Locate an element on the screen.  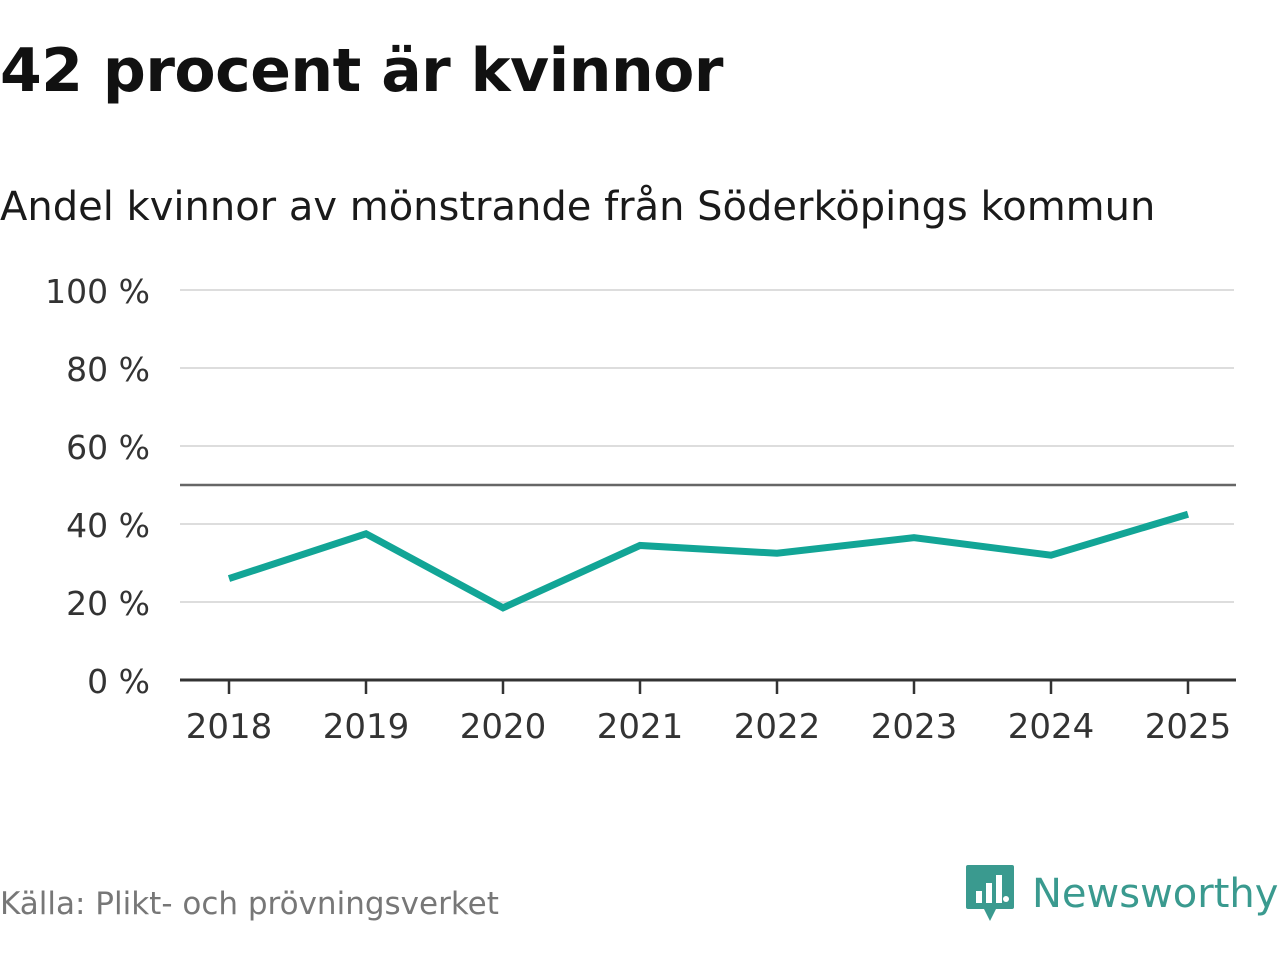
x-axis-ticks: 2018 2019 2020 2021 2022 2023 2024 2025 is located at coordinates (709, 713).